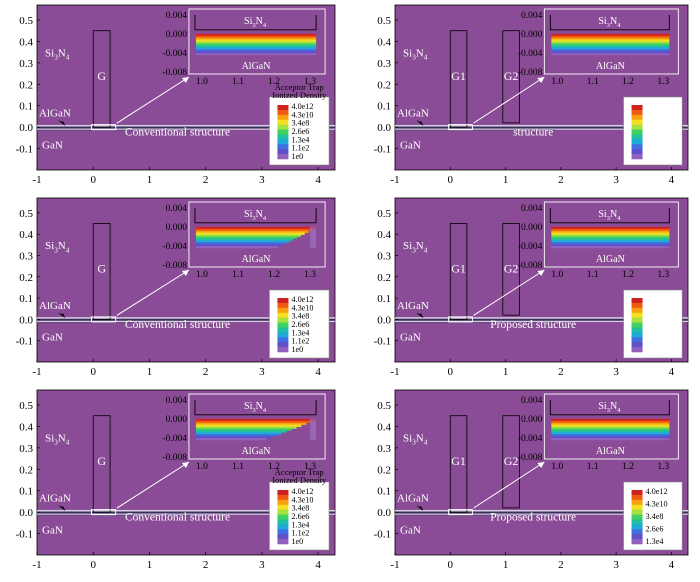  Describe the element at coordinates (300, 139) in the screenshot. I see `colorbar-value: 1.3e4` at that location.